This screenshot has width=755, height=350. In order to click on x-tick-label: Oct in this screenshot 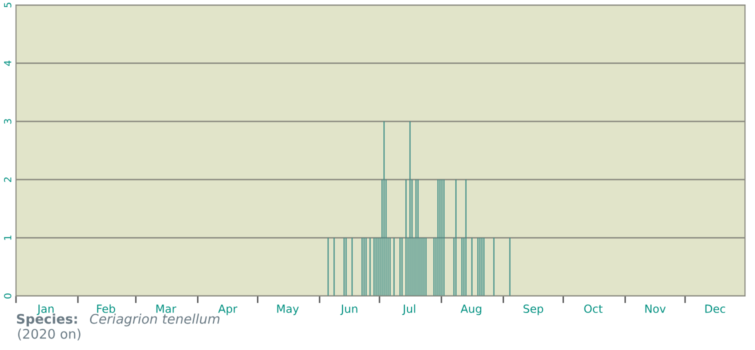, I will do `click(593, 308)`.